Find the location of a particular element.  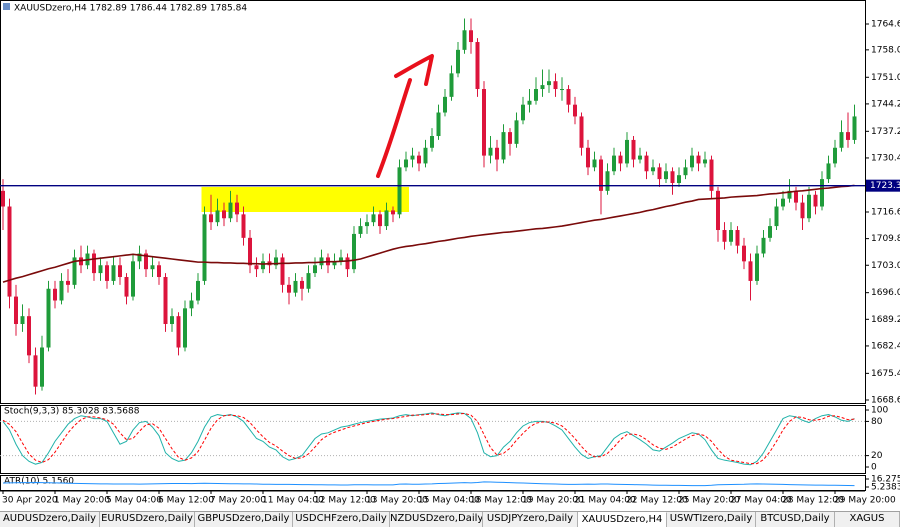

panel-title: Stoch(9,3,3) 85.3028 83.5688 is located at coordinates (72, 412).